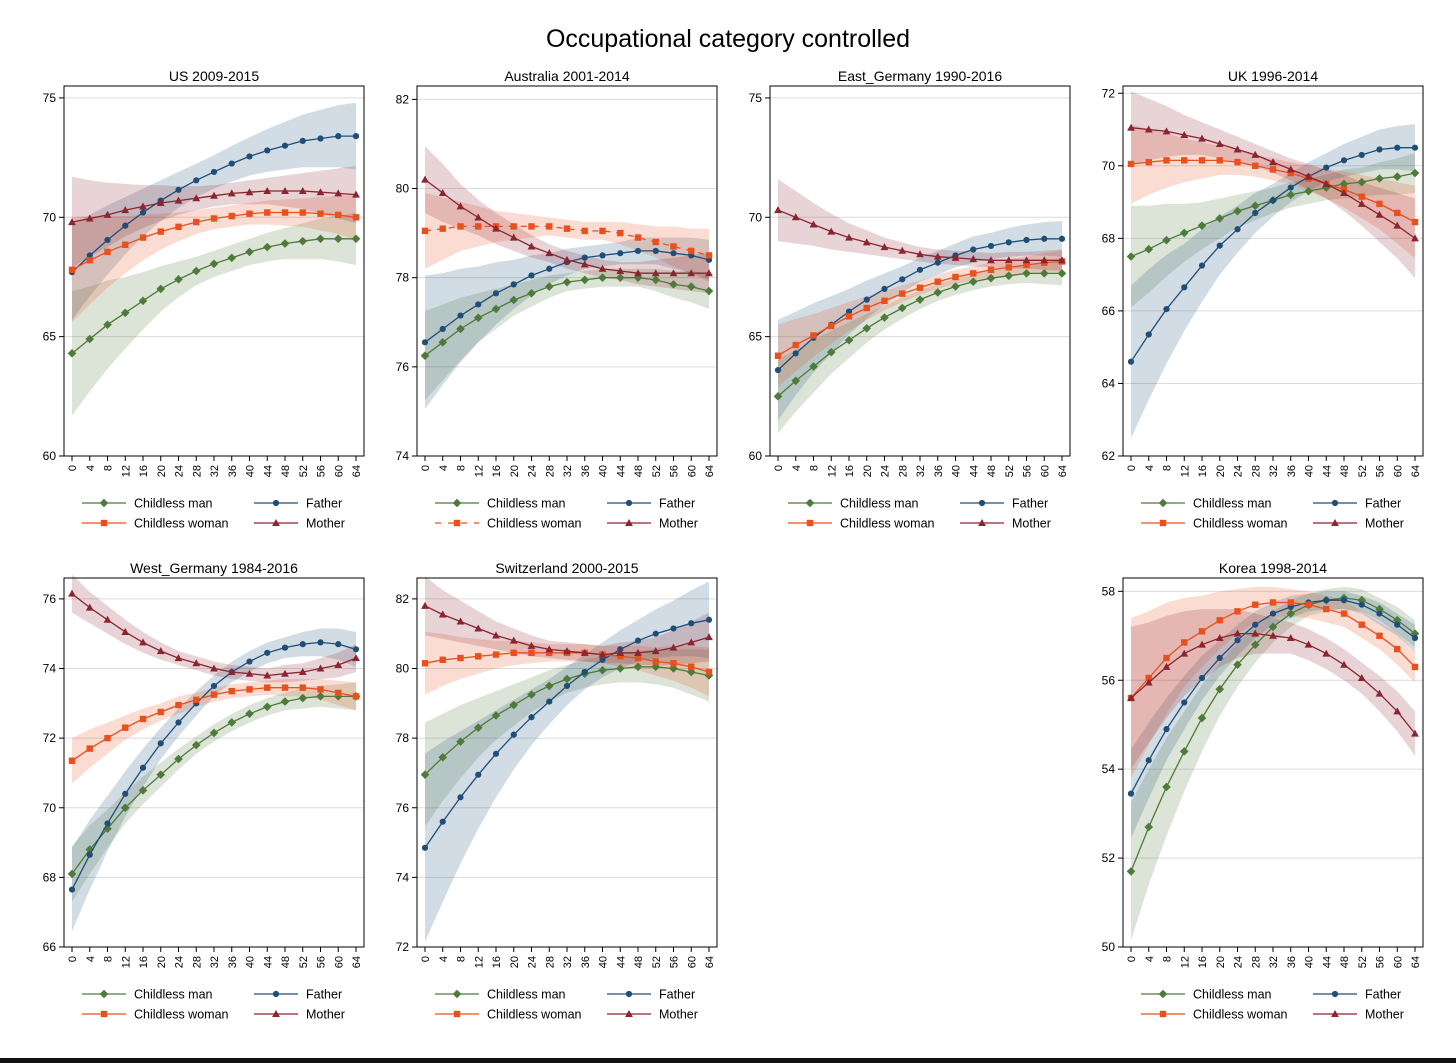  Describe the element at coordinates (1109, 769) in the screenshot. I see `y-tick-label: 54` at that location.